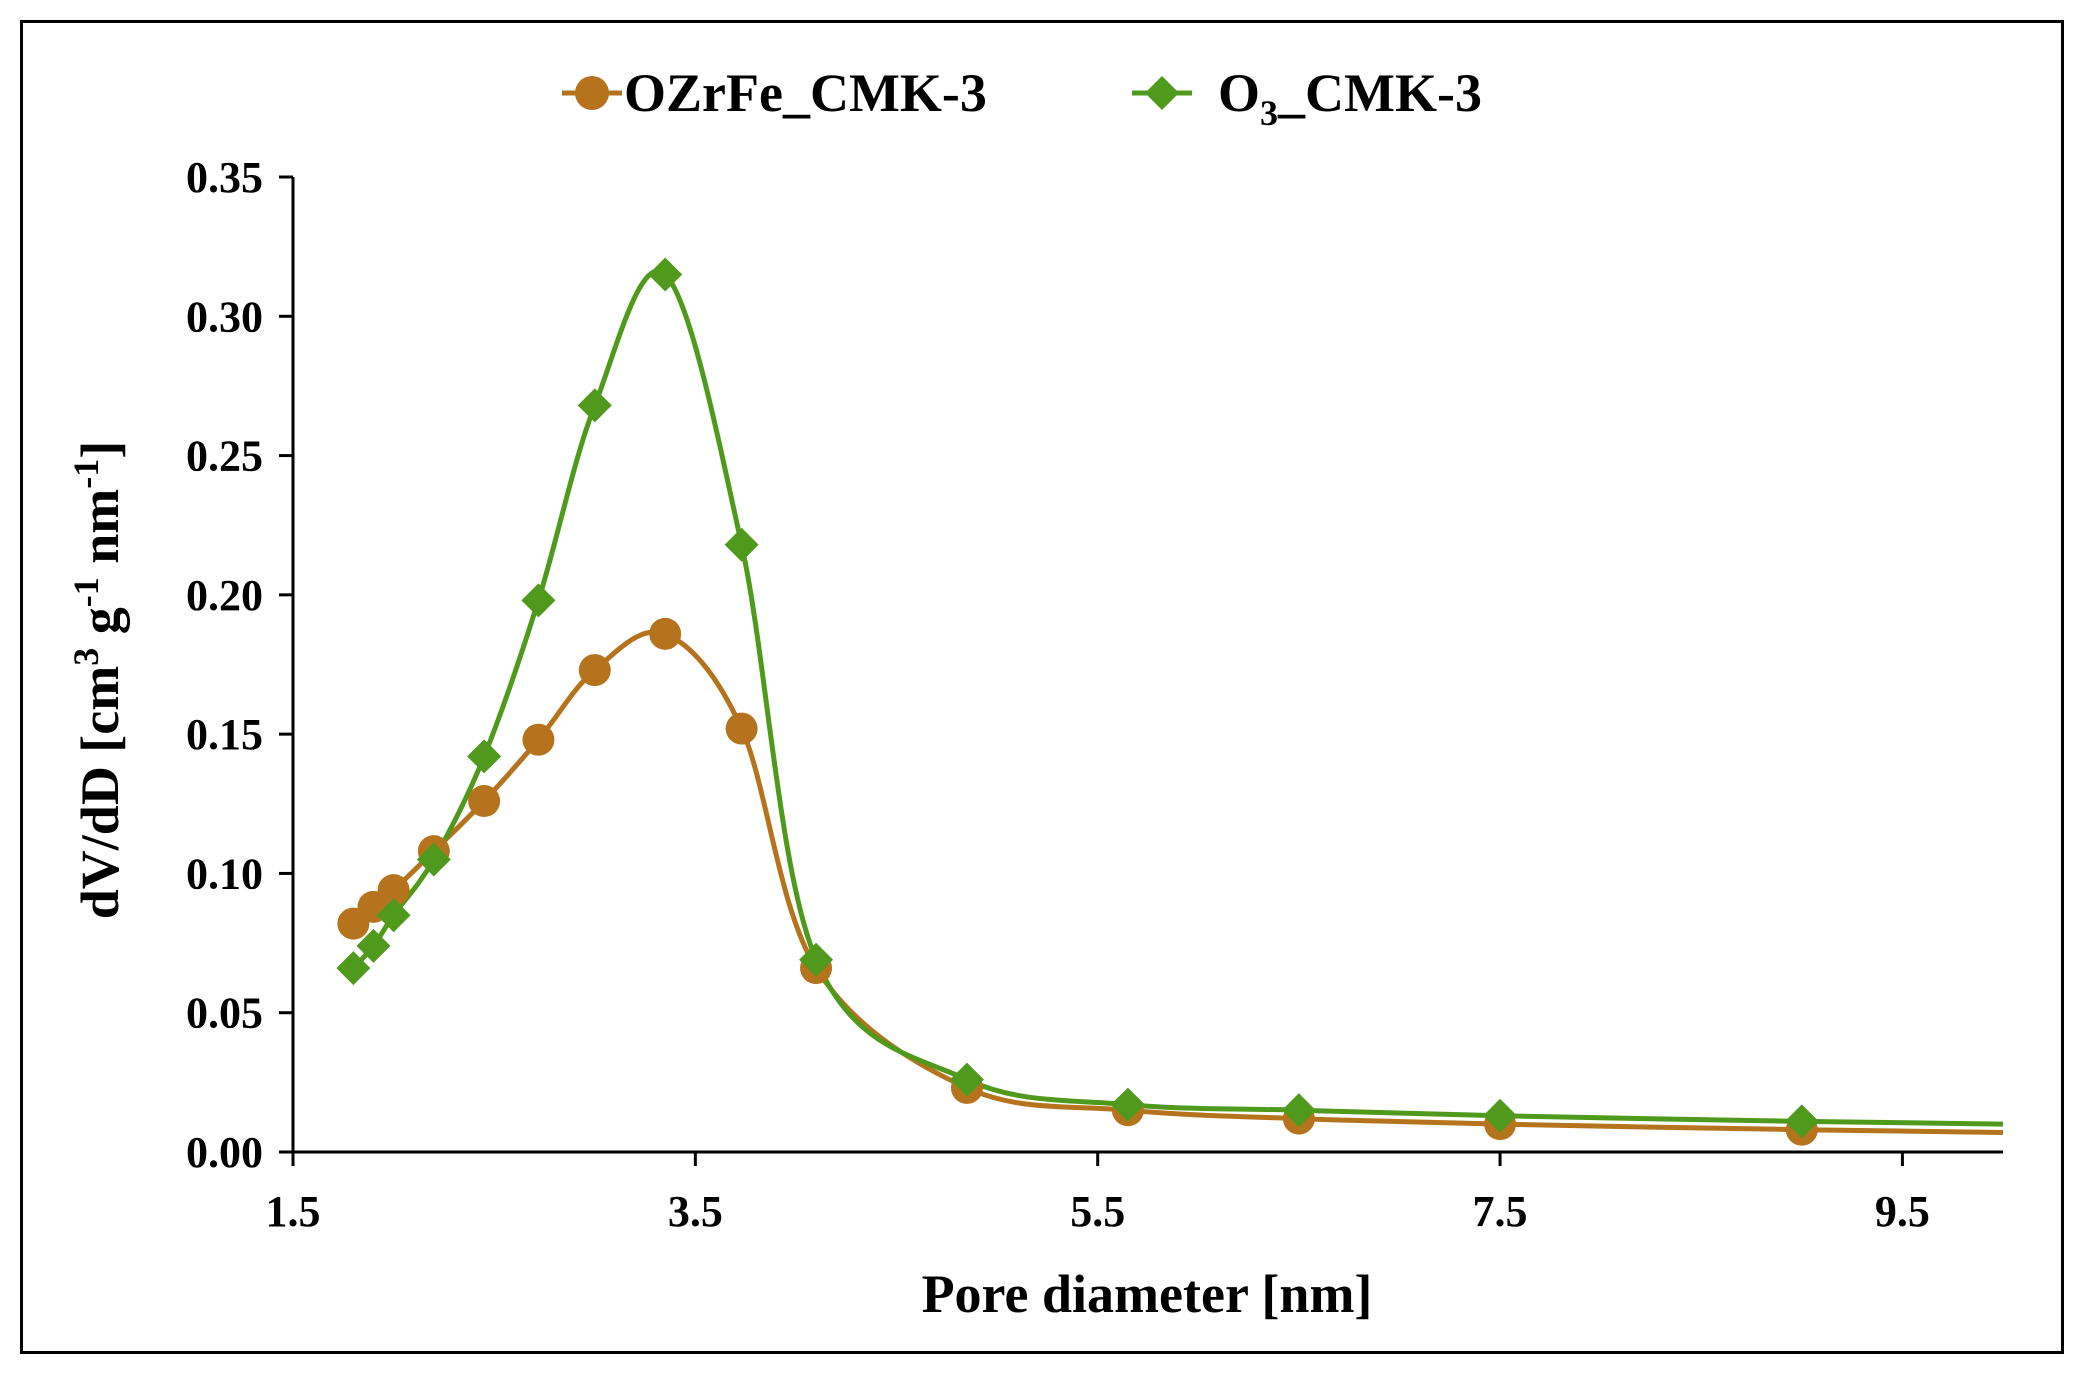 The height and width of the screenshot is (1386, 2088). I want to click on y-tick-label: 0.30, so click(224, 316).